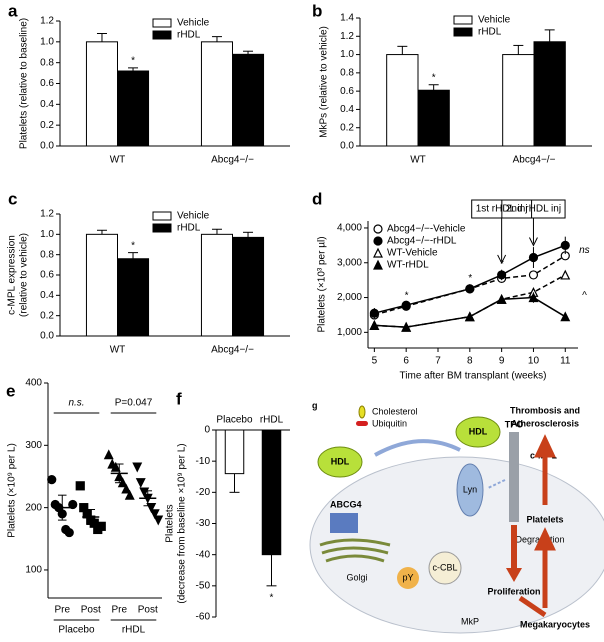 The height and width of the screenshot is (642, 604). What do you see at coordinates (375, 361) in the screenshot?
I see `x-tick-label: 5` at bounding box center [375, 361].